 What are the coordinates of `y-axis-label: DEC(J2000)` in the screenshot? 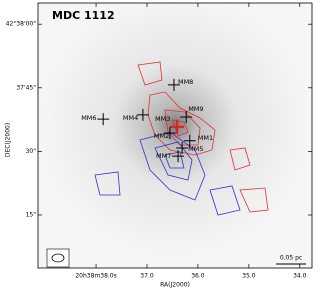 It's located at (8, 140).